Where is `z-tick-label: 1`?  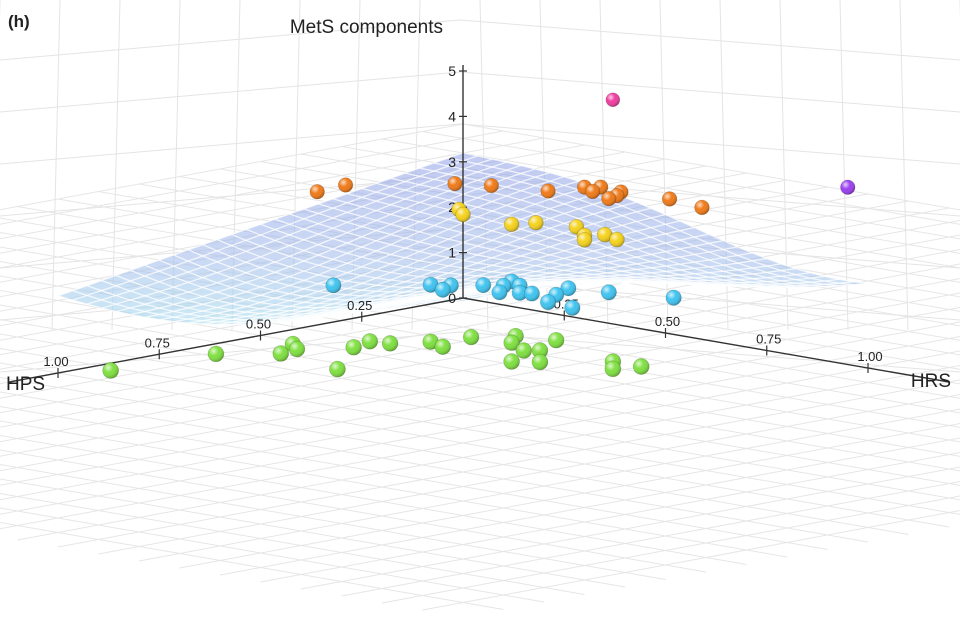 z-tick-label: 1 is located at coordinates (452, 253).